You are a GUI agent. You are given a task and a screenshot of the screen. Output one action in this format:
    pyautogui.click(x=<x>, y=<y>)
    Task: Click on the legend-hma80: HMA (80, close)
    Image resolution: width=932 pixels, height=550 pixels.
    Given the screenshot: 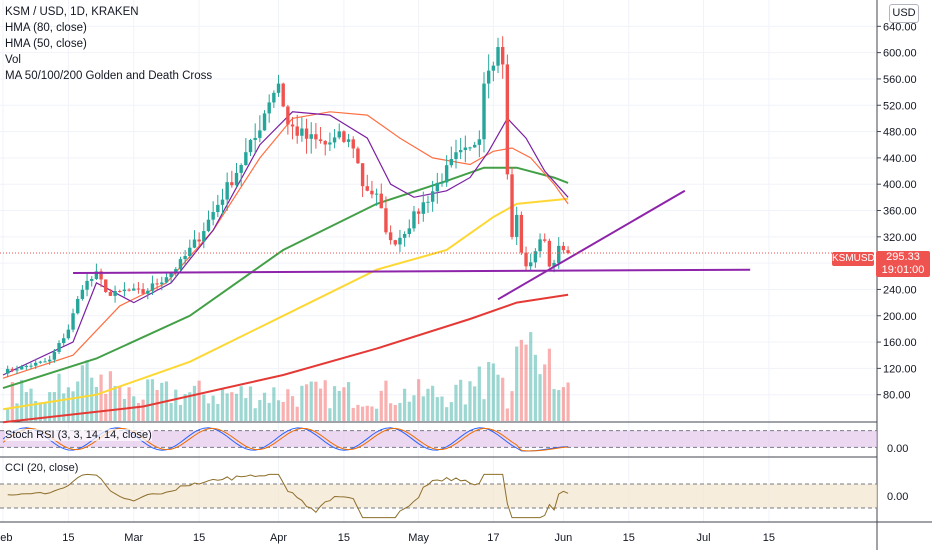 What is the action you would take?
    pyautogui.click(x=46, y=28)
    